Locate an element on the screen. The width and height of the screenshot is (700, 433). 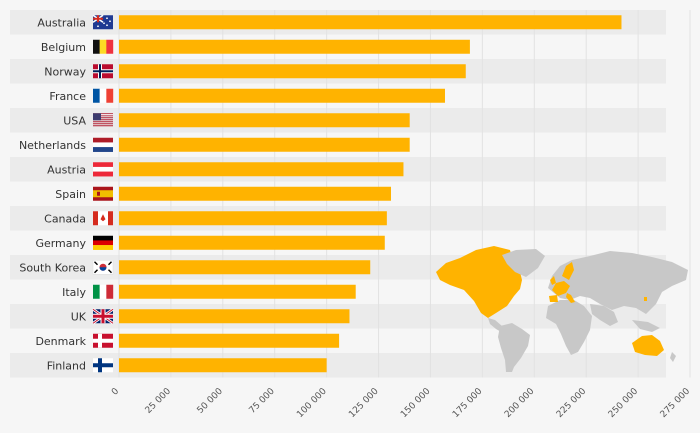
x-tick-label: 100 000 is located at coordinates (312, 403).